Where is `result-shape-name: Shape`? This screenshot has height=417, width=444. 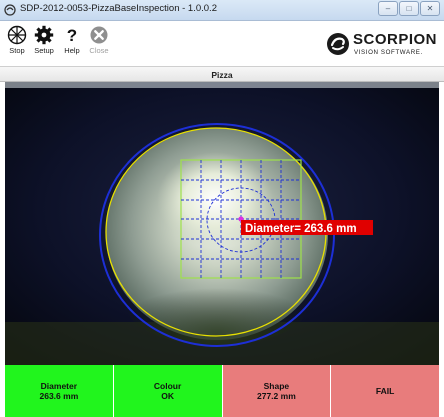 result-shape-name: Shape is located at coordinates (276, 386).